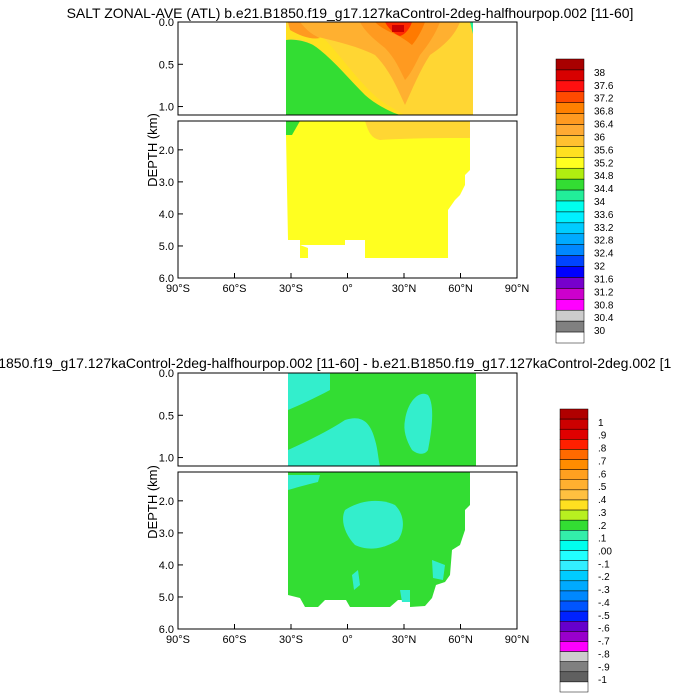 The width and height of the screenshot is (700, 700). Describe the element at coordinates (460, 640) in the screenshot. I see `x-tick-label: 60°N` at that location.